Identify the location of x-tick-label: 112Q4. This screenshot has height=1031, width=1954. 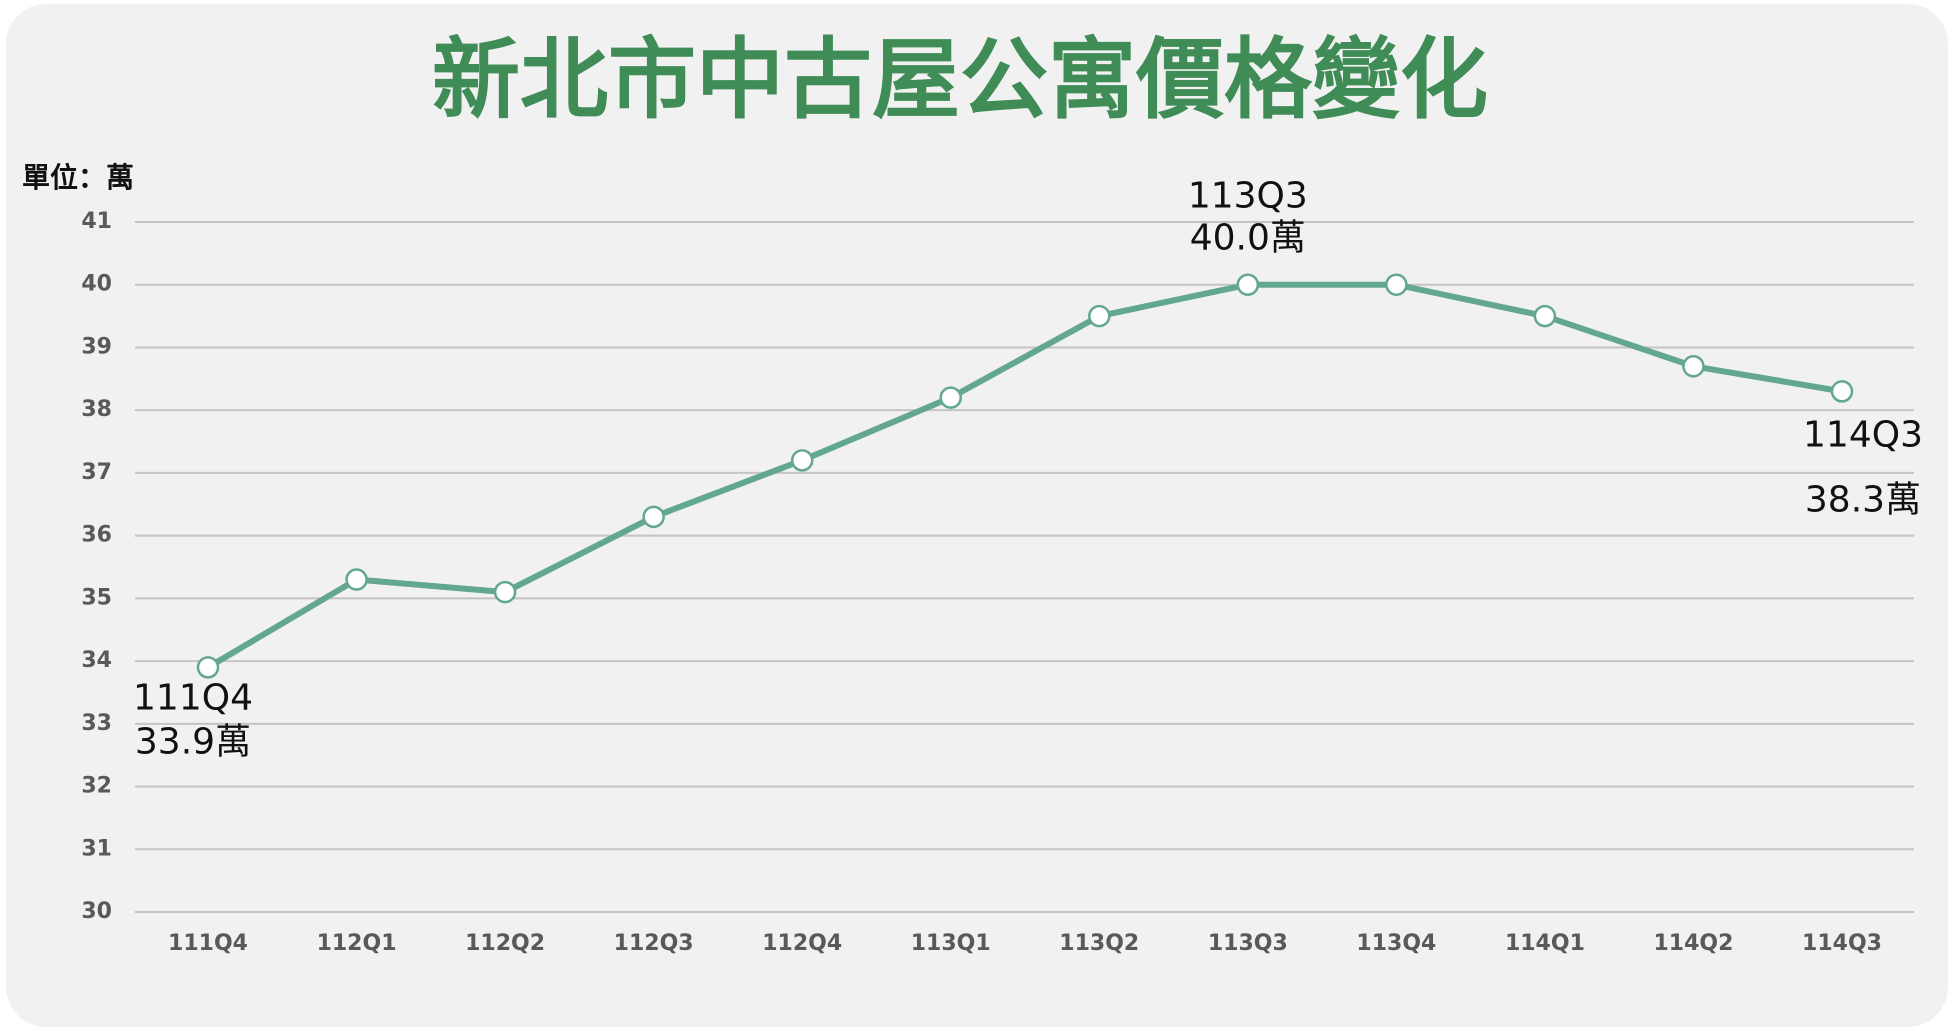
(802, 943).